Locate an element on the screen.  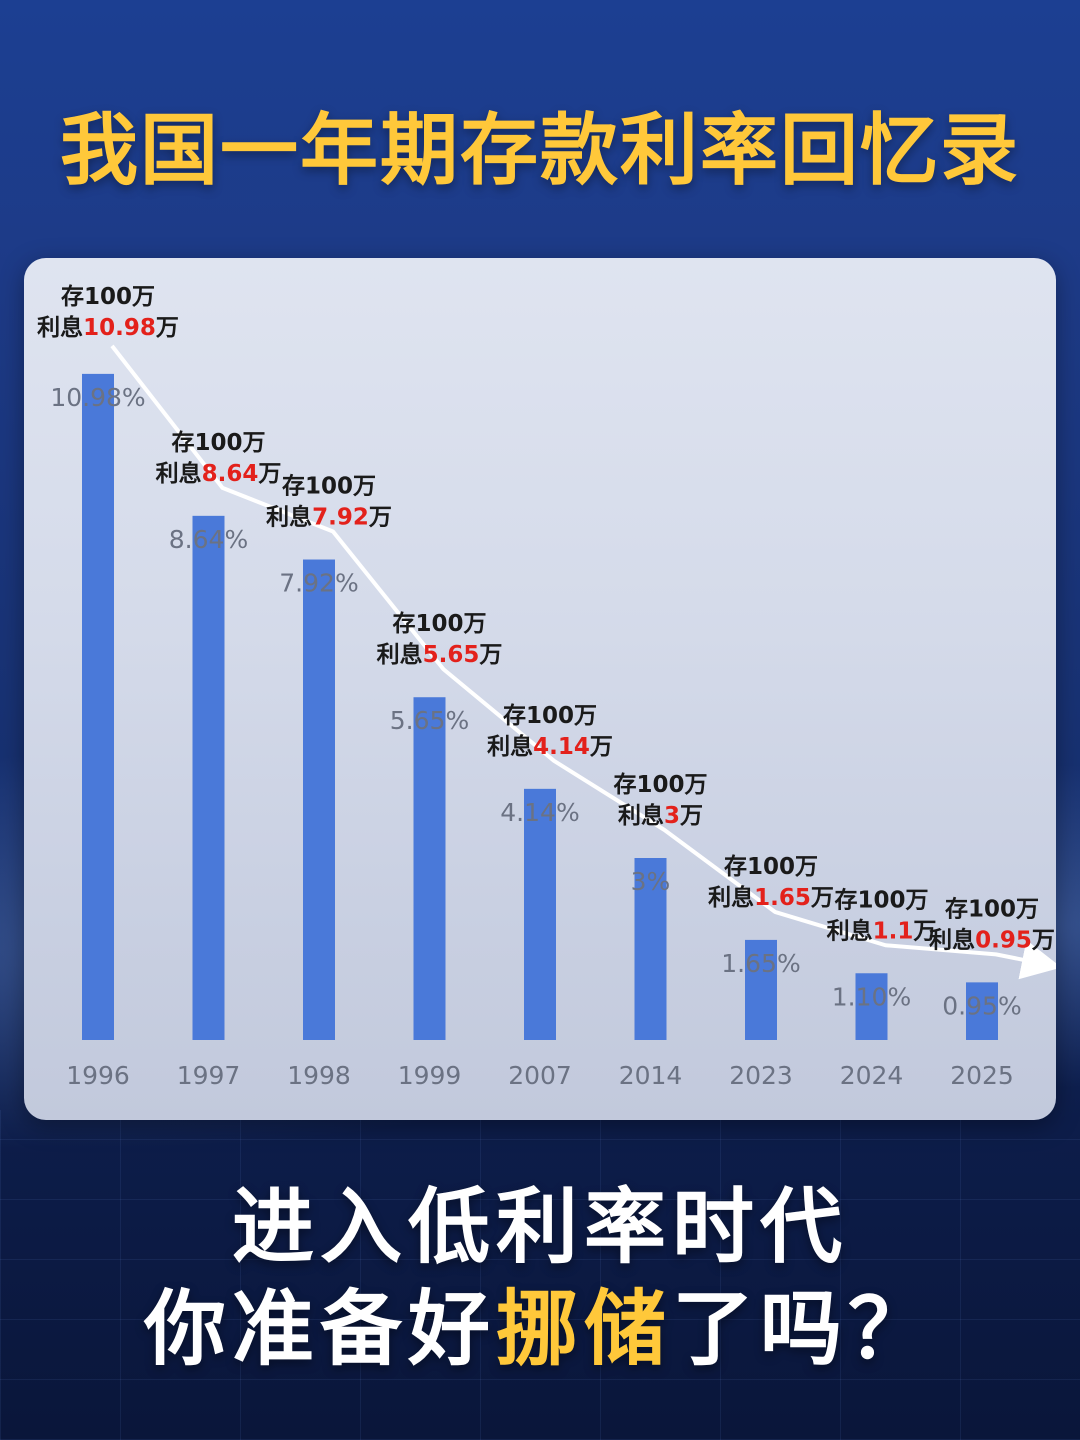
footer-question-start: 你准备好 is located at coordinates (319, 1329).